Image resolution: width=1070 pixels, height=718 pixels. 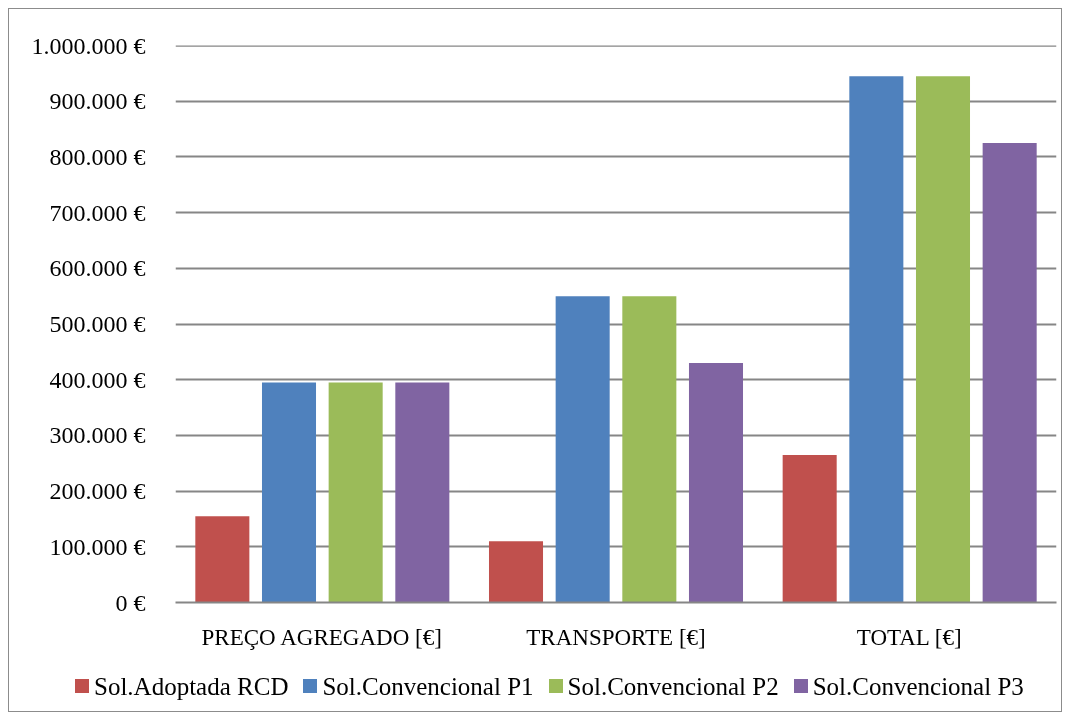 What do you see at coordinates (97, 435) in the screenshot?
I see `y-tick-label: 300.000 €` at bounding box center [97, 435].